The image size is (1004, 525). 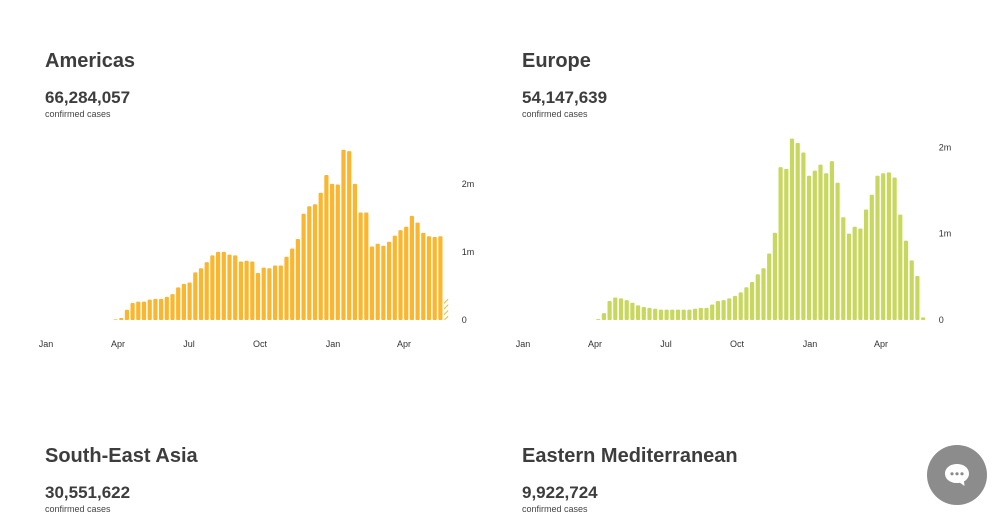 I want to click on confirmed-label: confirmed cases, so click(x=78, y=114).